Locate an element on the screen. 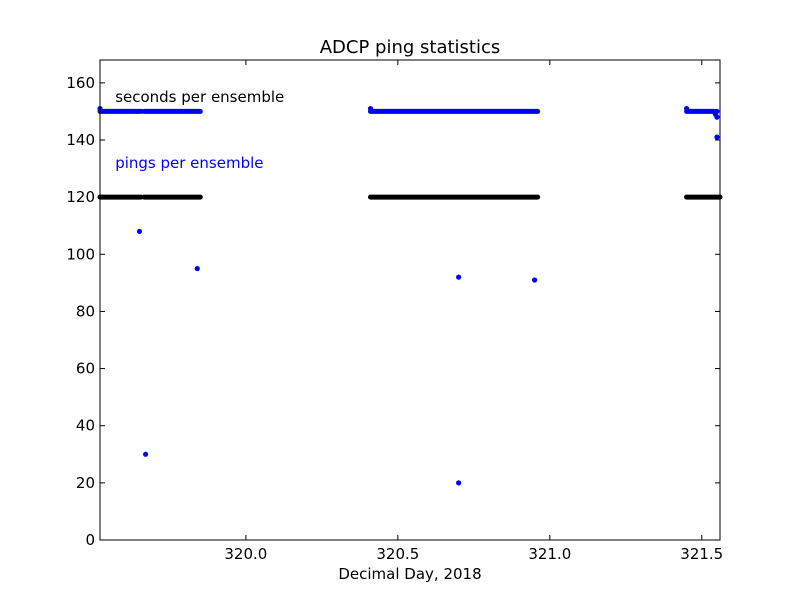  y-tick-label: 140 is located at coordinates (80, 140).